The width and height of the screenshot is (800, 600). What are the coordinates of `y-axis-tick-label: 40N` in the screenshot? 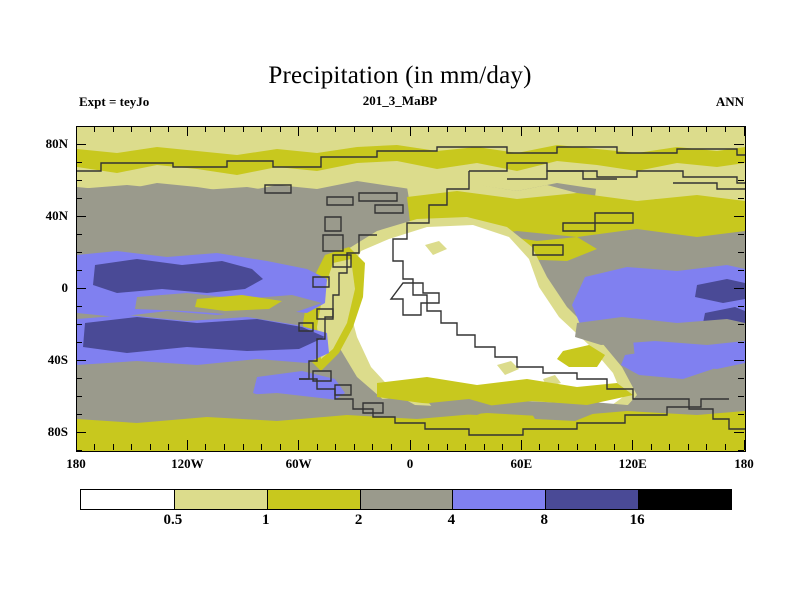 It's located at (56, 215).